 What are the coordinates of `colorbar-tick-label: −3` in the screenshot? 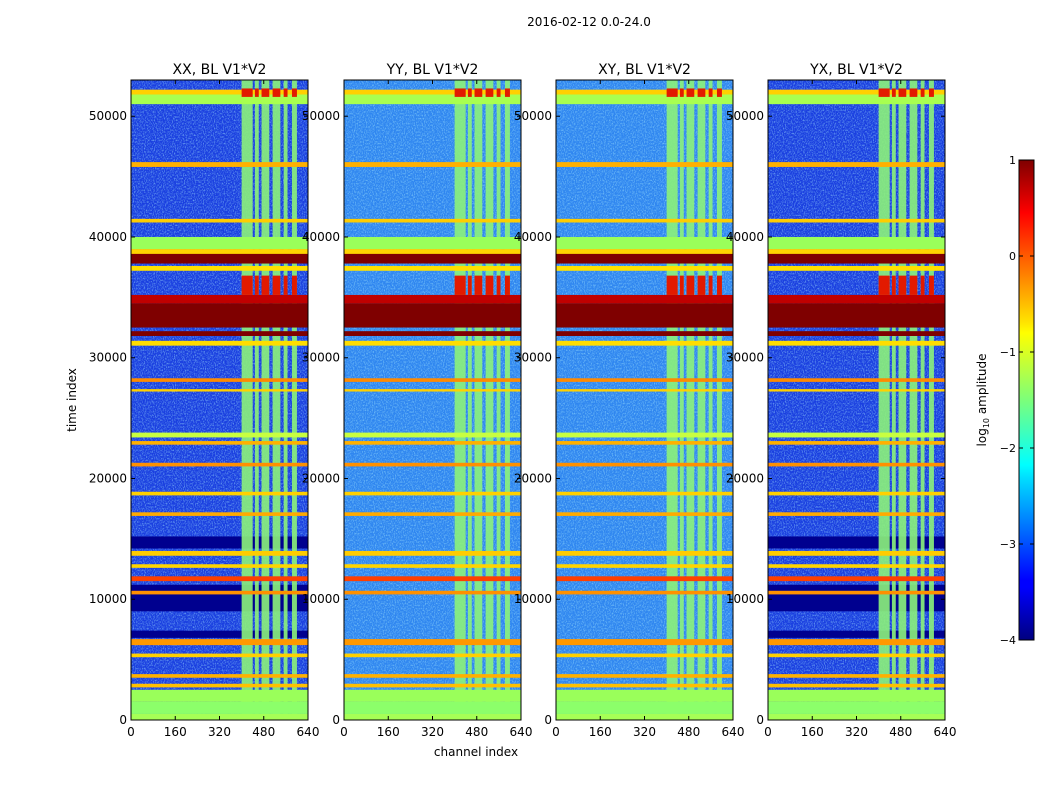 It's located at (1008, 544).